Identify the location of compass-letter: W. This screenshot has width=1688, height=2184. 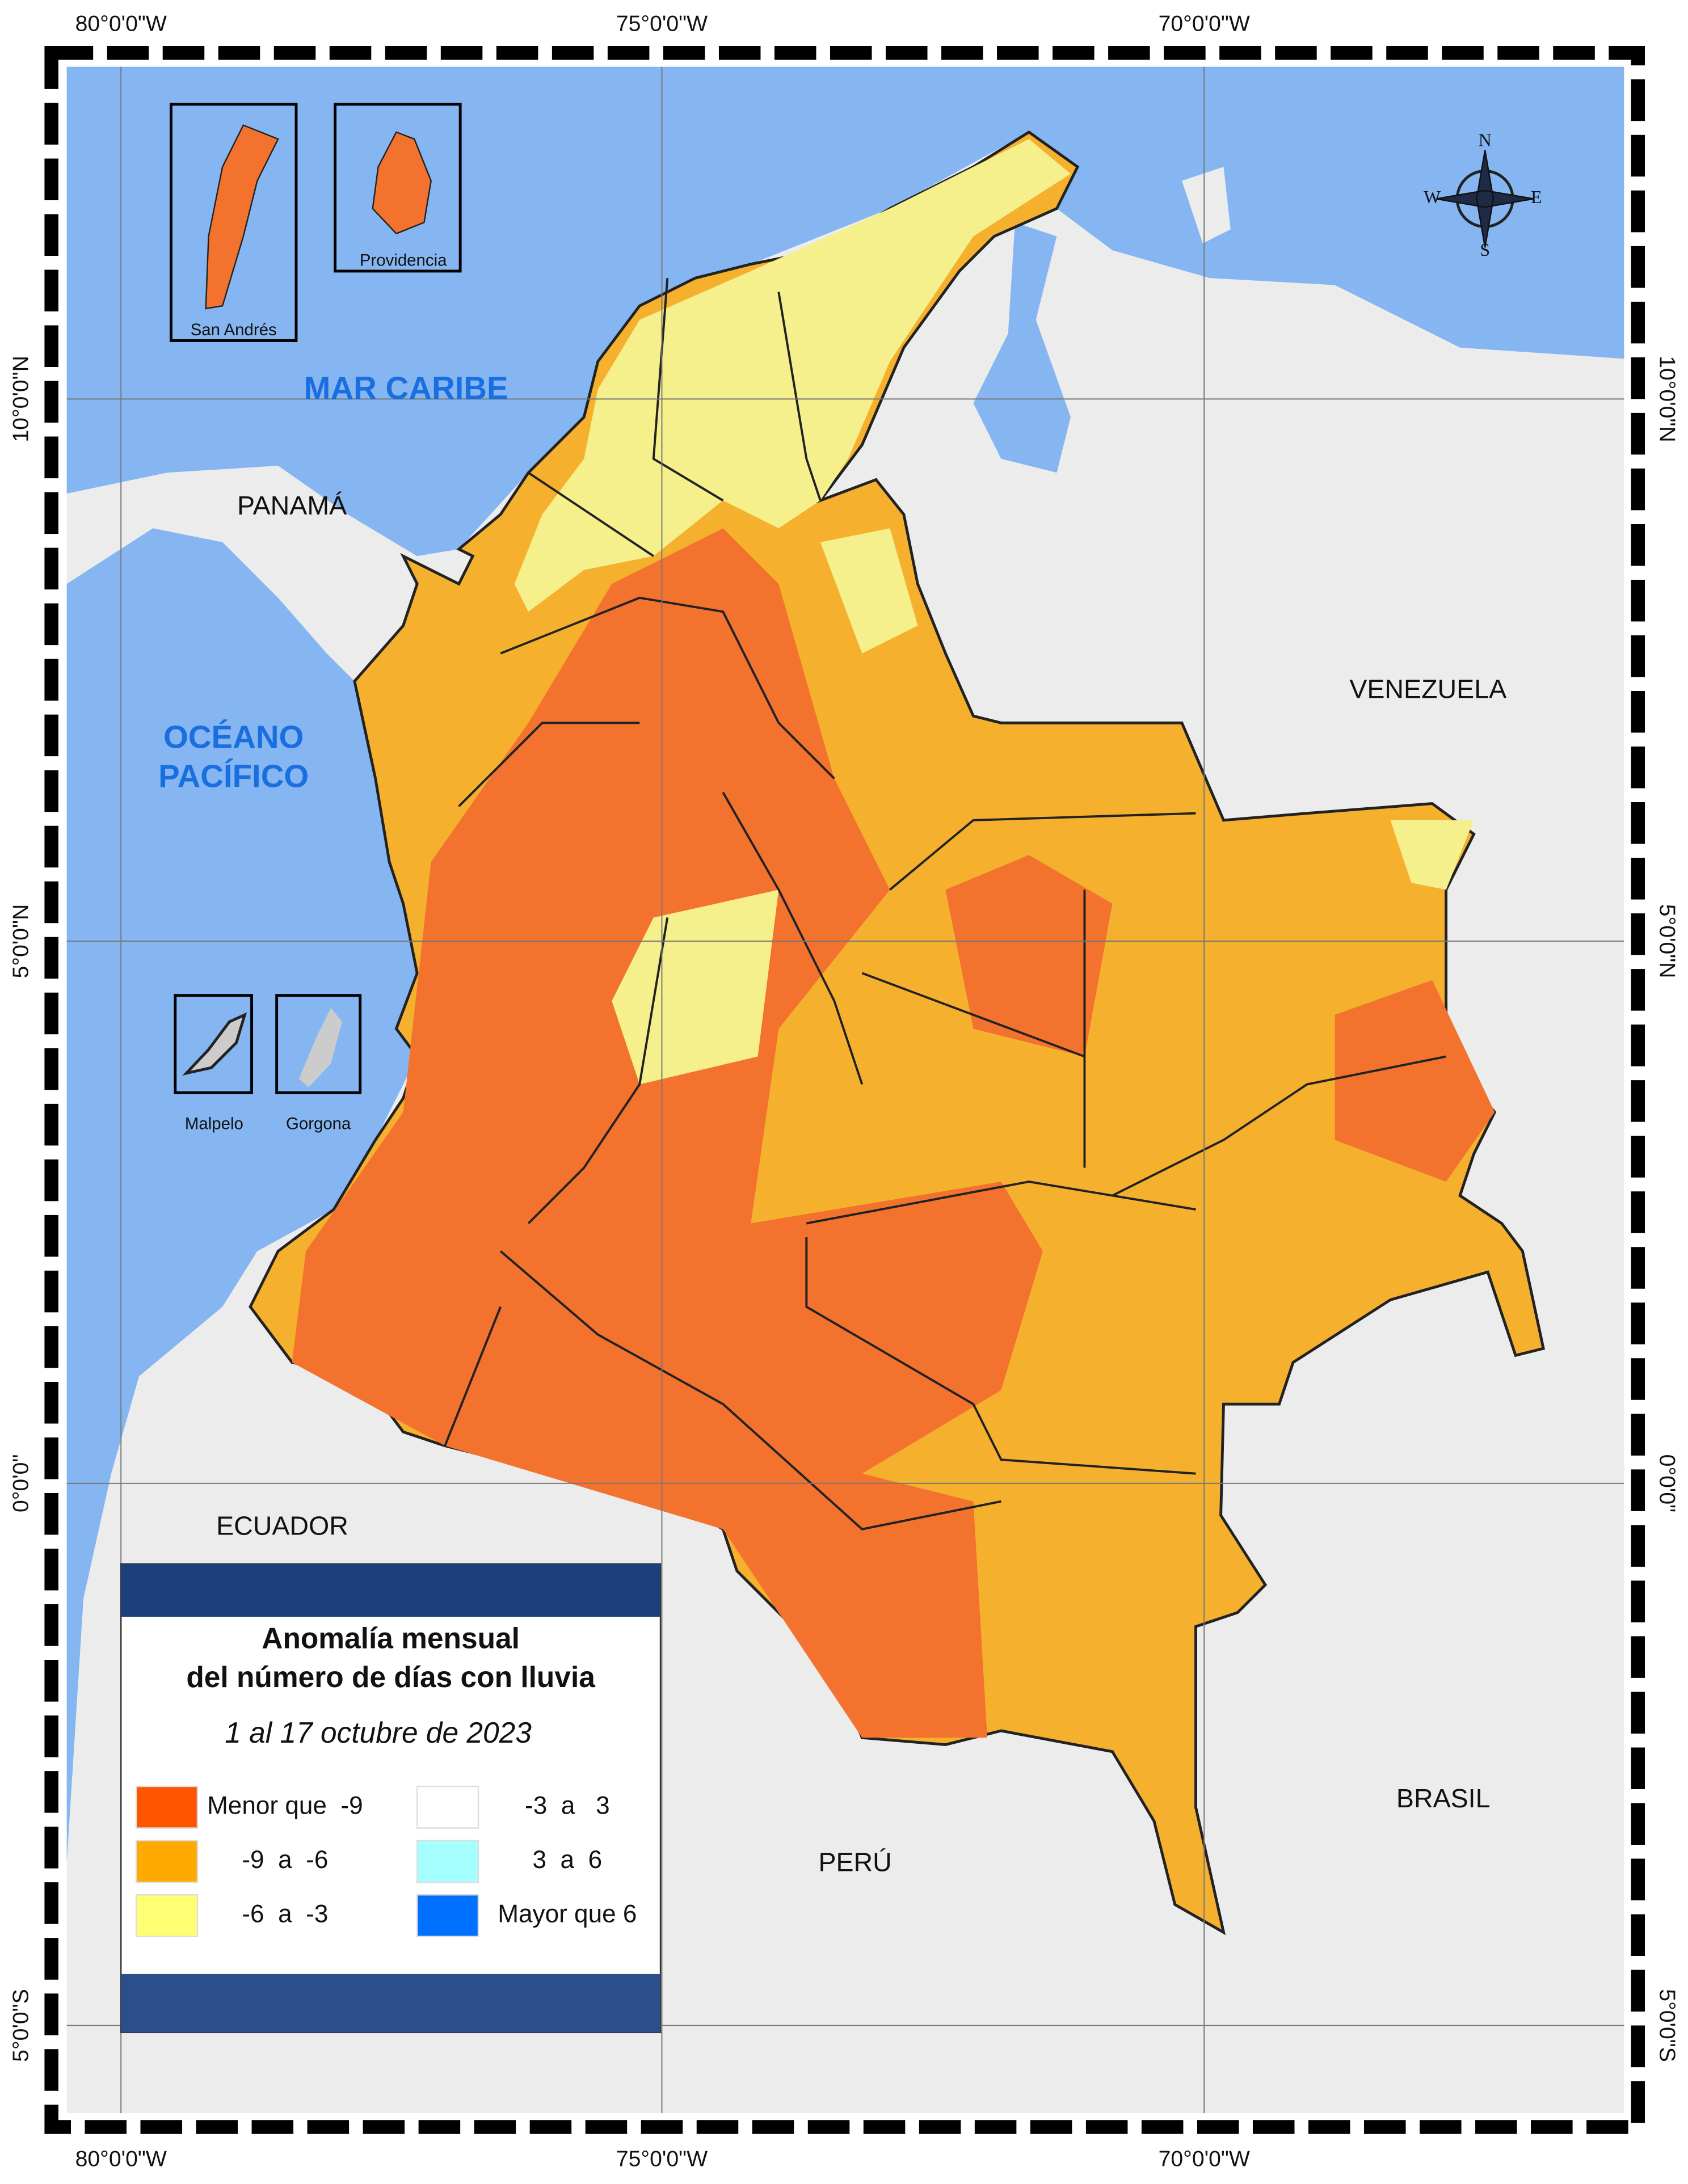
(1432, 197).